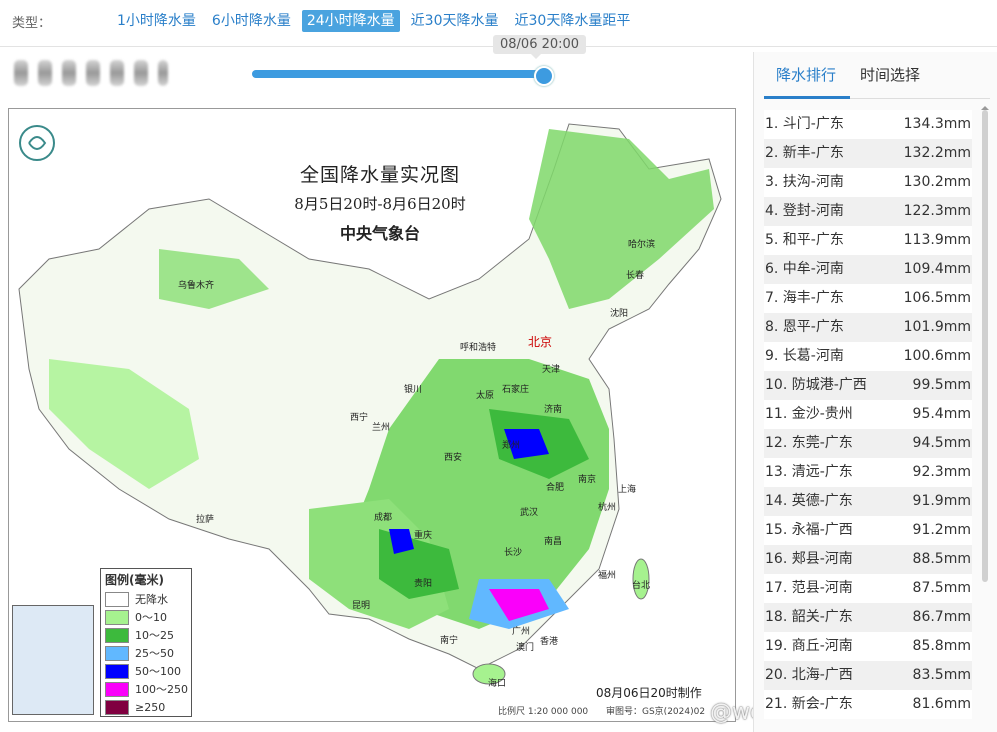 This screenshot has width=997, height=732. What do you see at coordinates (868, 472) in the screenshot?
I see `ranking-row: 13. 清远-广东 92.3mm` at bounding box center [868, 472].